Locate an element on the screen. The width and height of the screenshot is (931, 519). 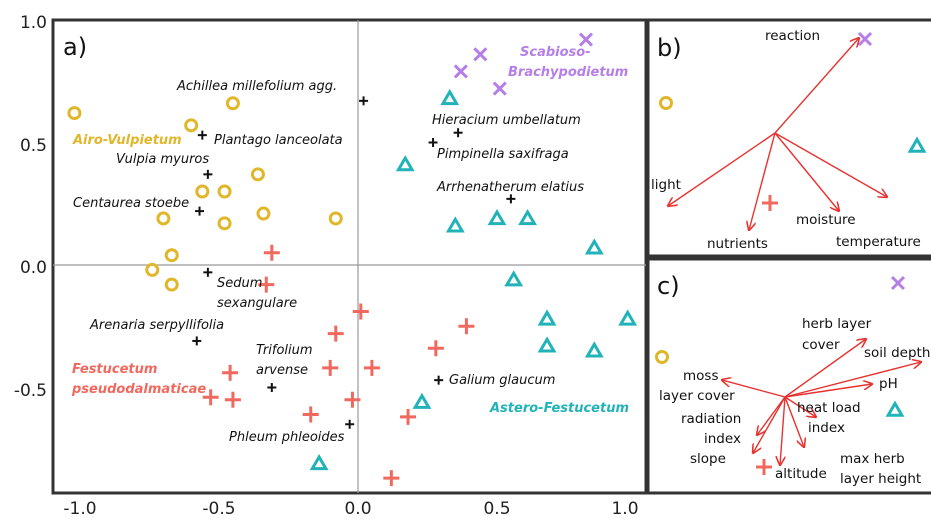
vector-heat-load-index is located at coordinates (800, 406).